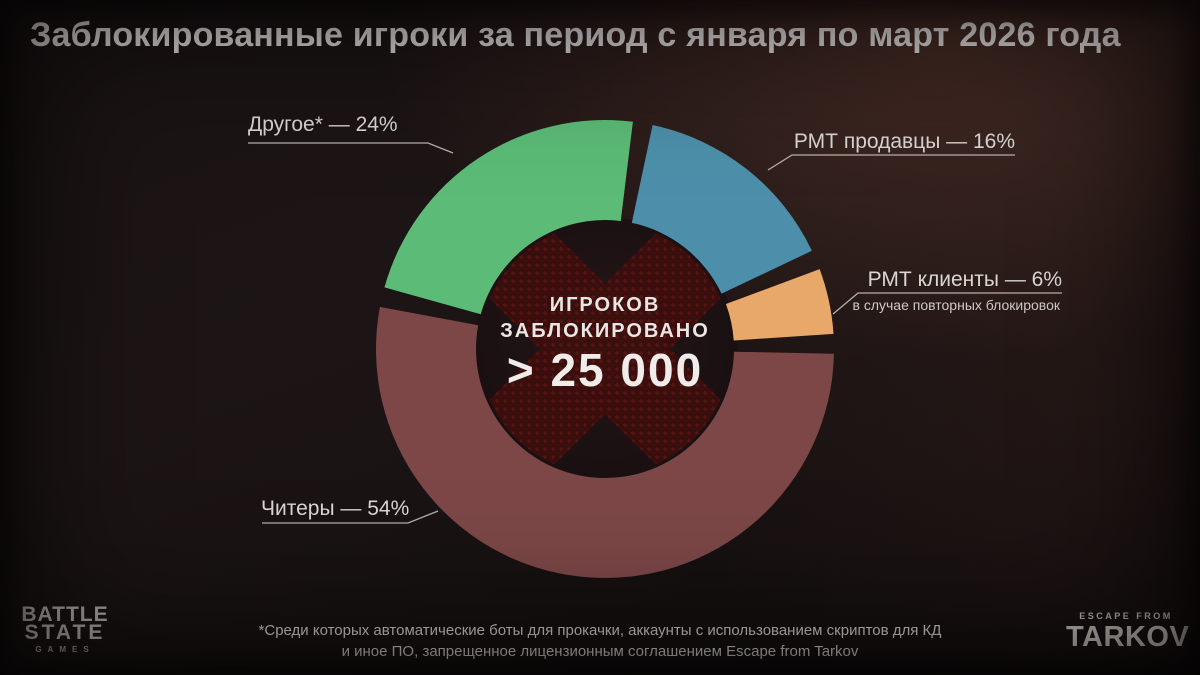 This screenshot has height=675, width=1200. I want to click on escape-from-tarkov-logo: ESCAPE FROM TARKOV, so click(1128, 632).